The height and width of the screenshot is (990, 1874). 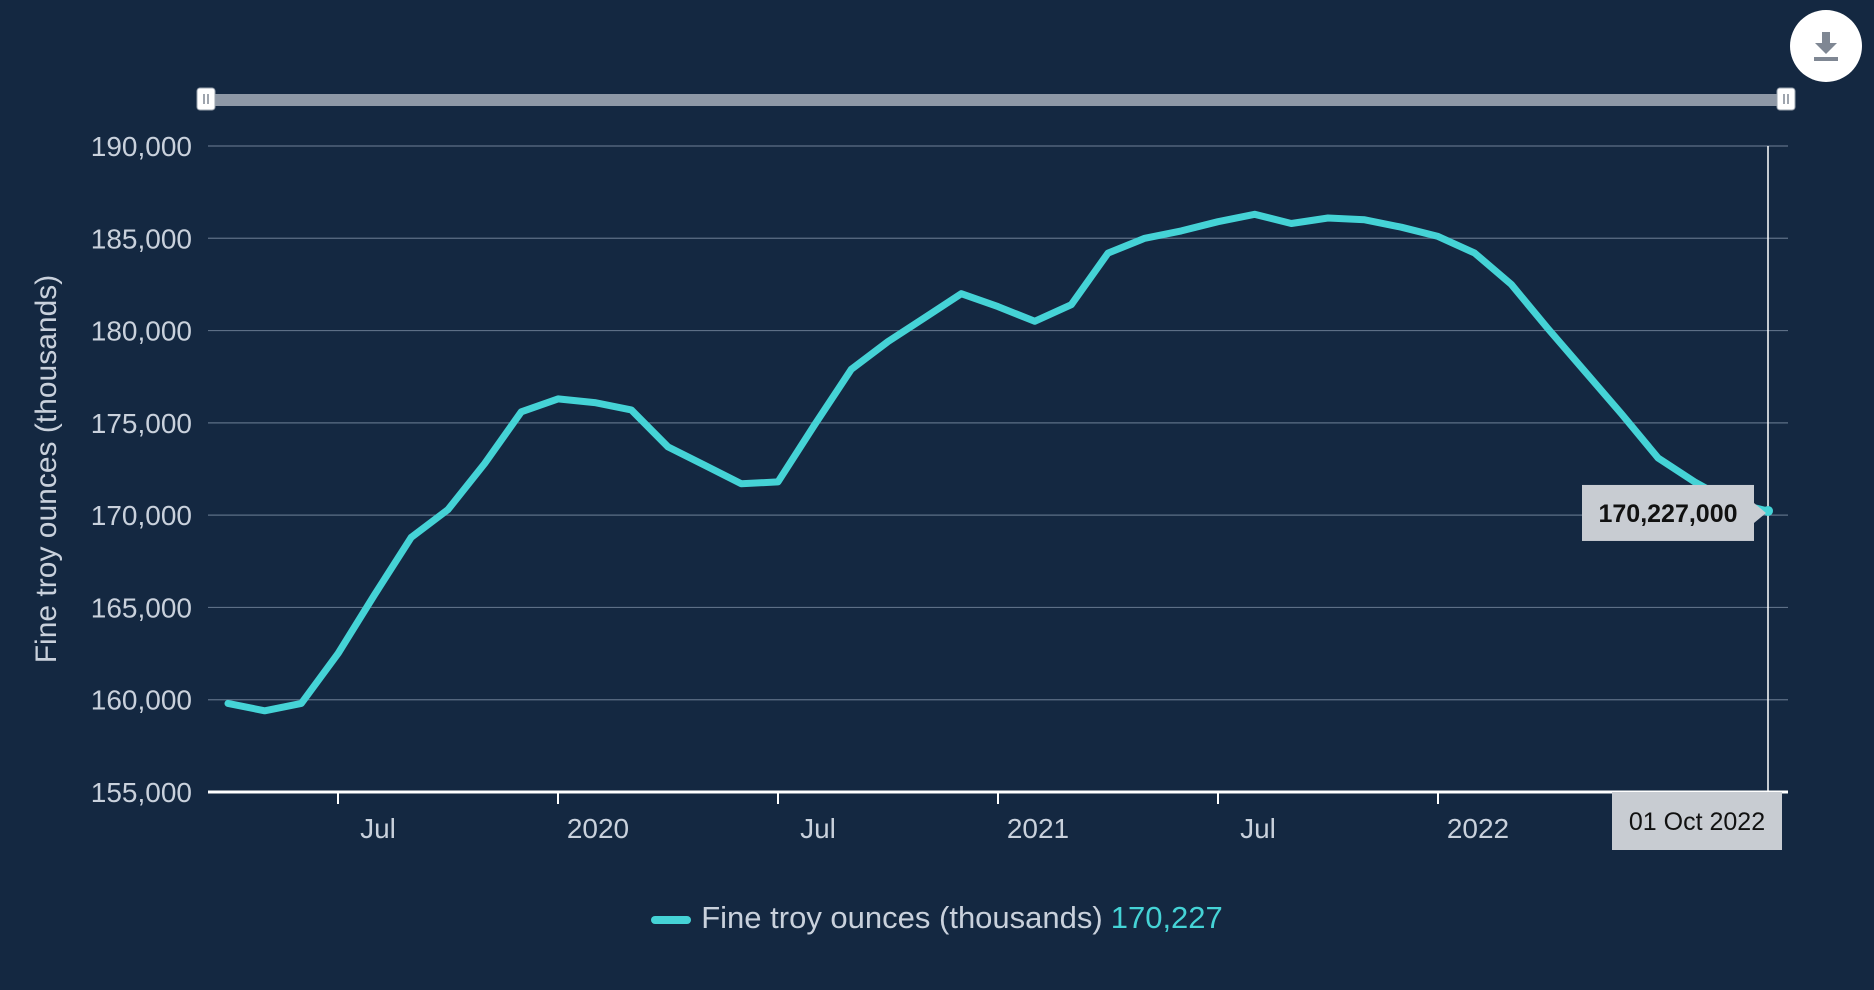 I want to click on date-tooltip-box, so click(x=1697, y=821).